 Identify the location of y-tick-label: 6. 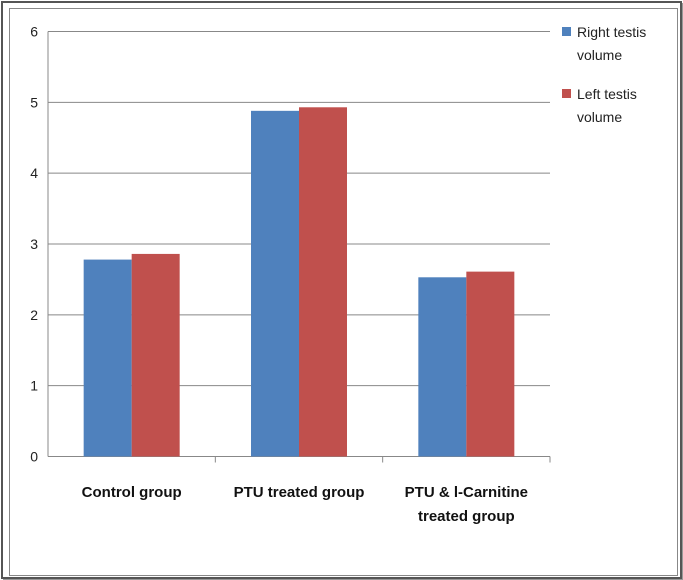
(34, 32).